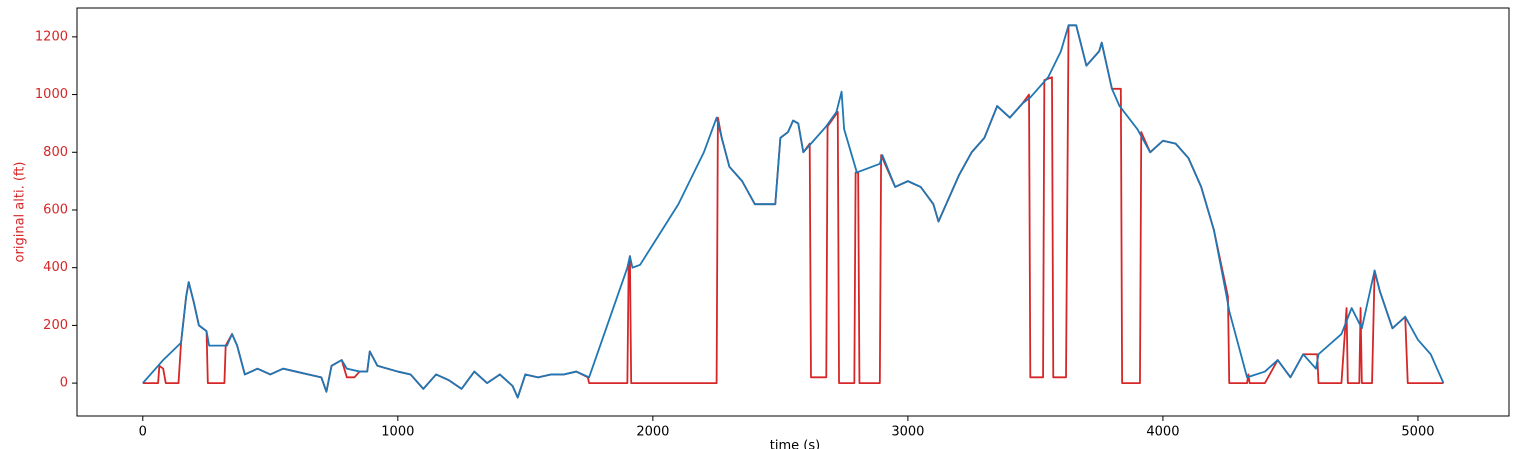 The width and height of the screenshot is (1515, 449). I want to click on y-tick-label: 800, so click(55, 152).